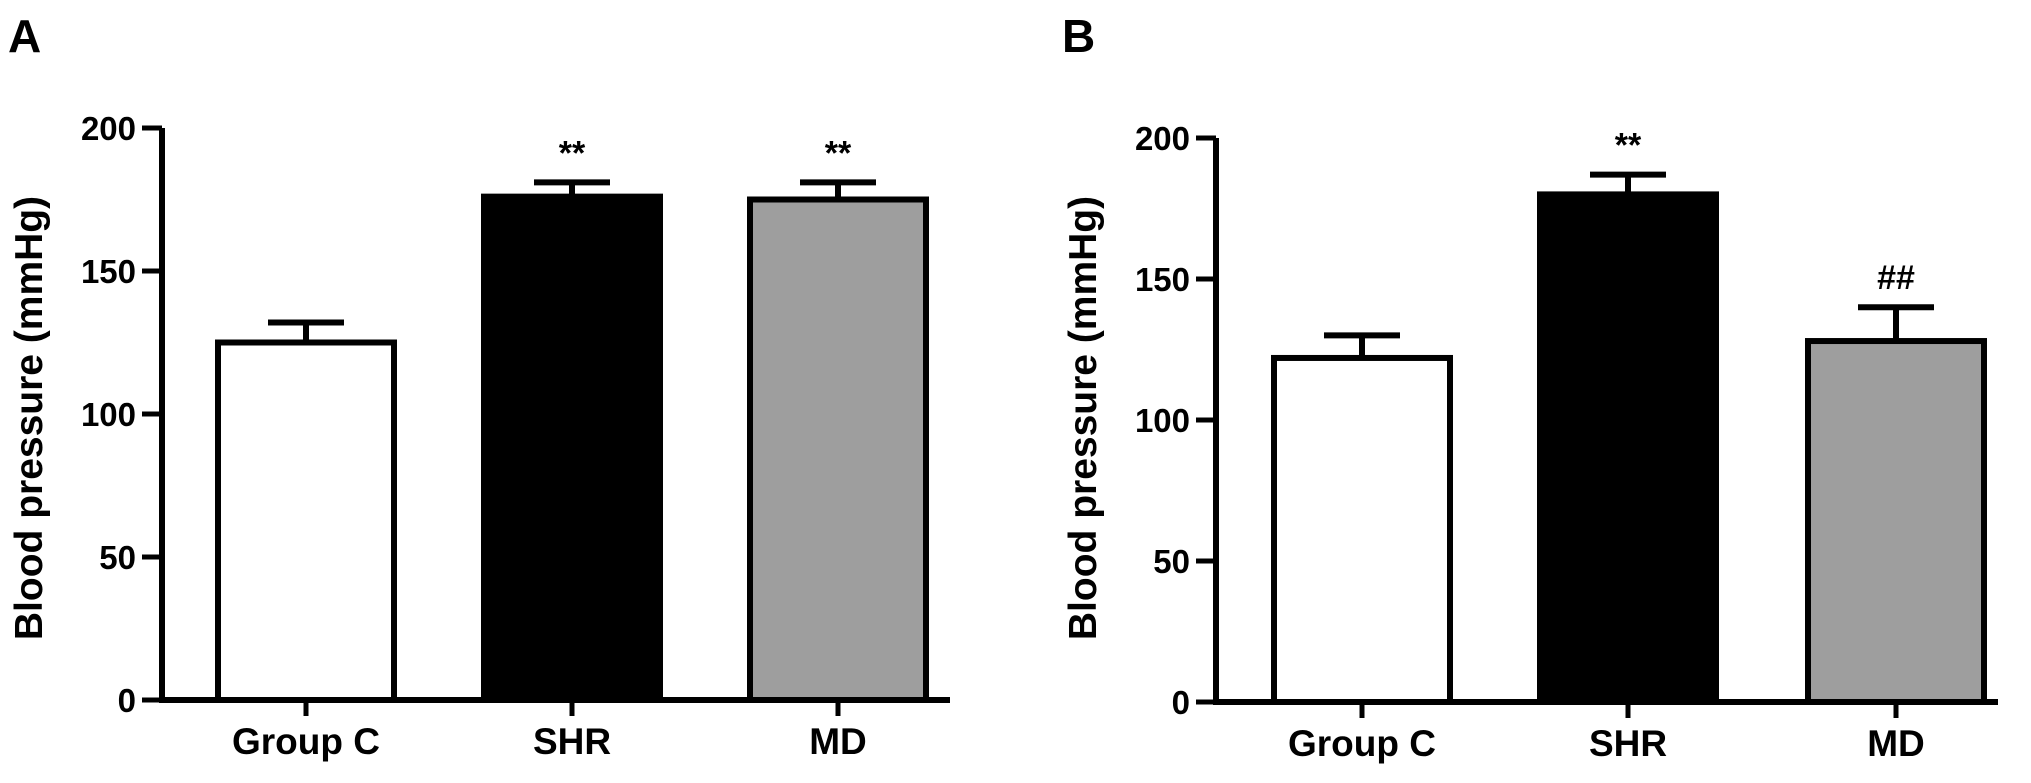  What do you see at coordinates (1083, 418) in the screenshot?
I see `y-axis-title-b: Blood pressure (mmHg)` at bounding box center [1083, 418].